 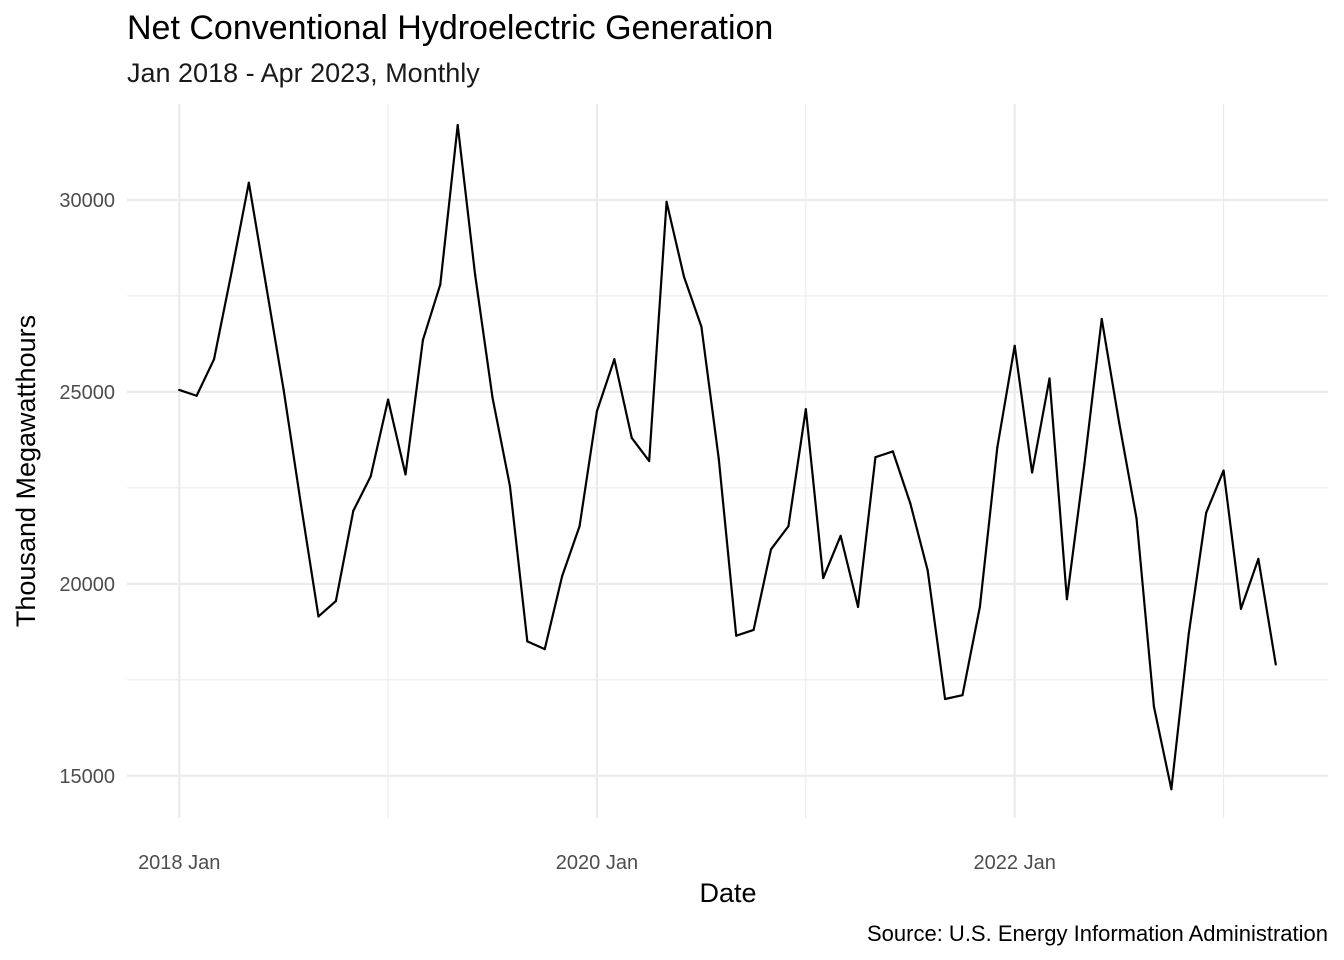 I want to click on y-tick-label: 30000, so click(x=87, y=201).